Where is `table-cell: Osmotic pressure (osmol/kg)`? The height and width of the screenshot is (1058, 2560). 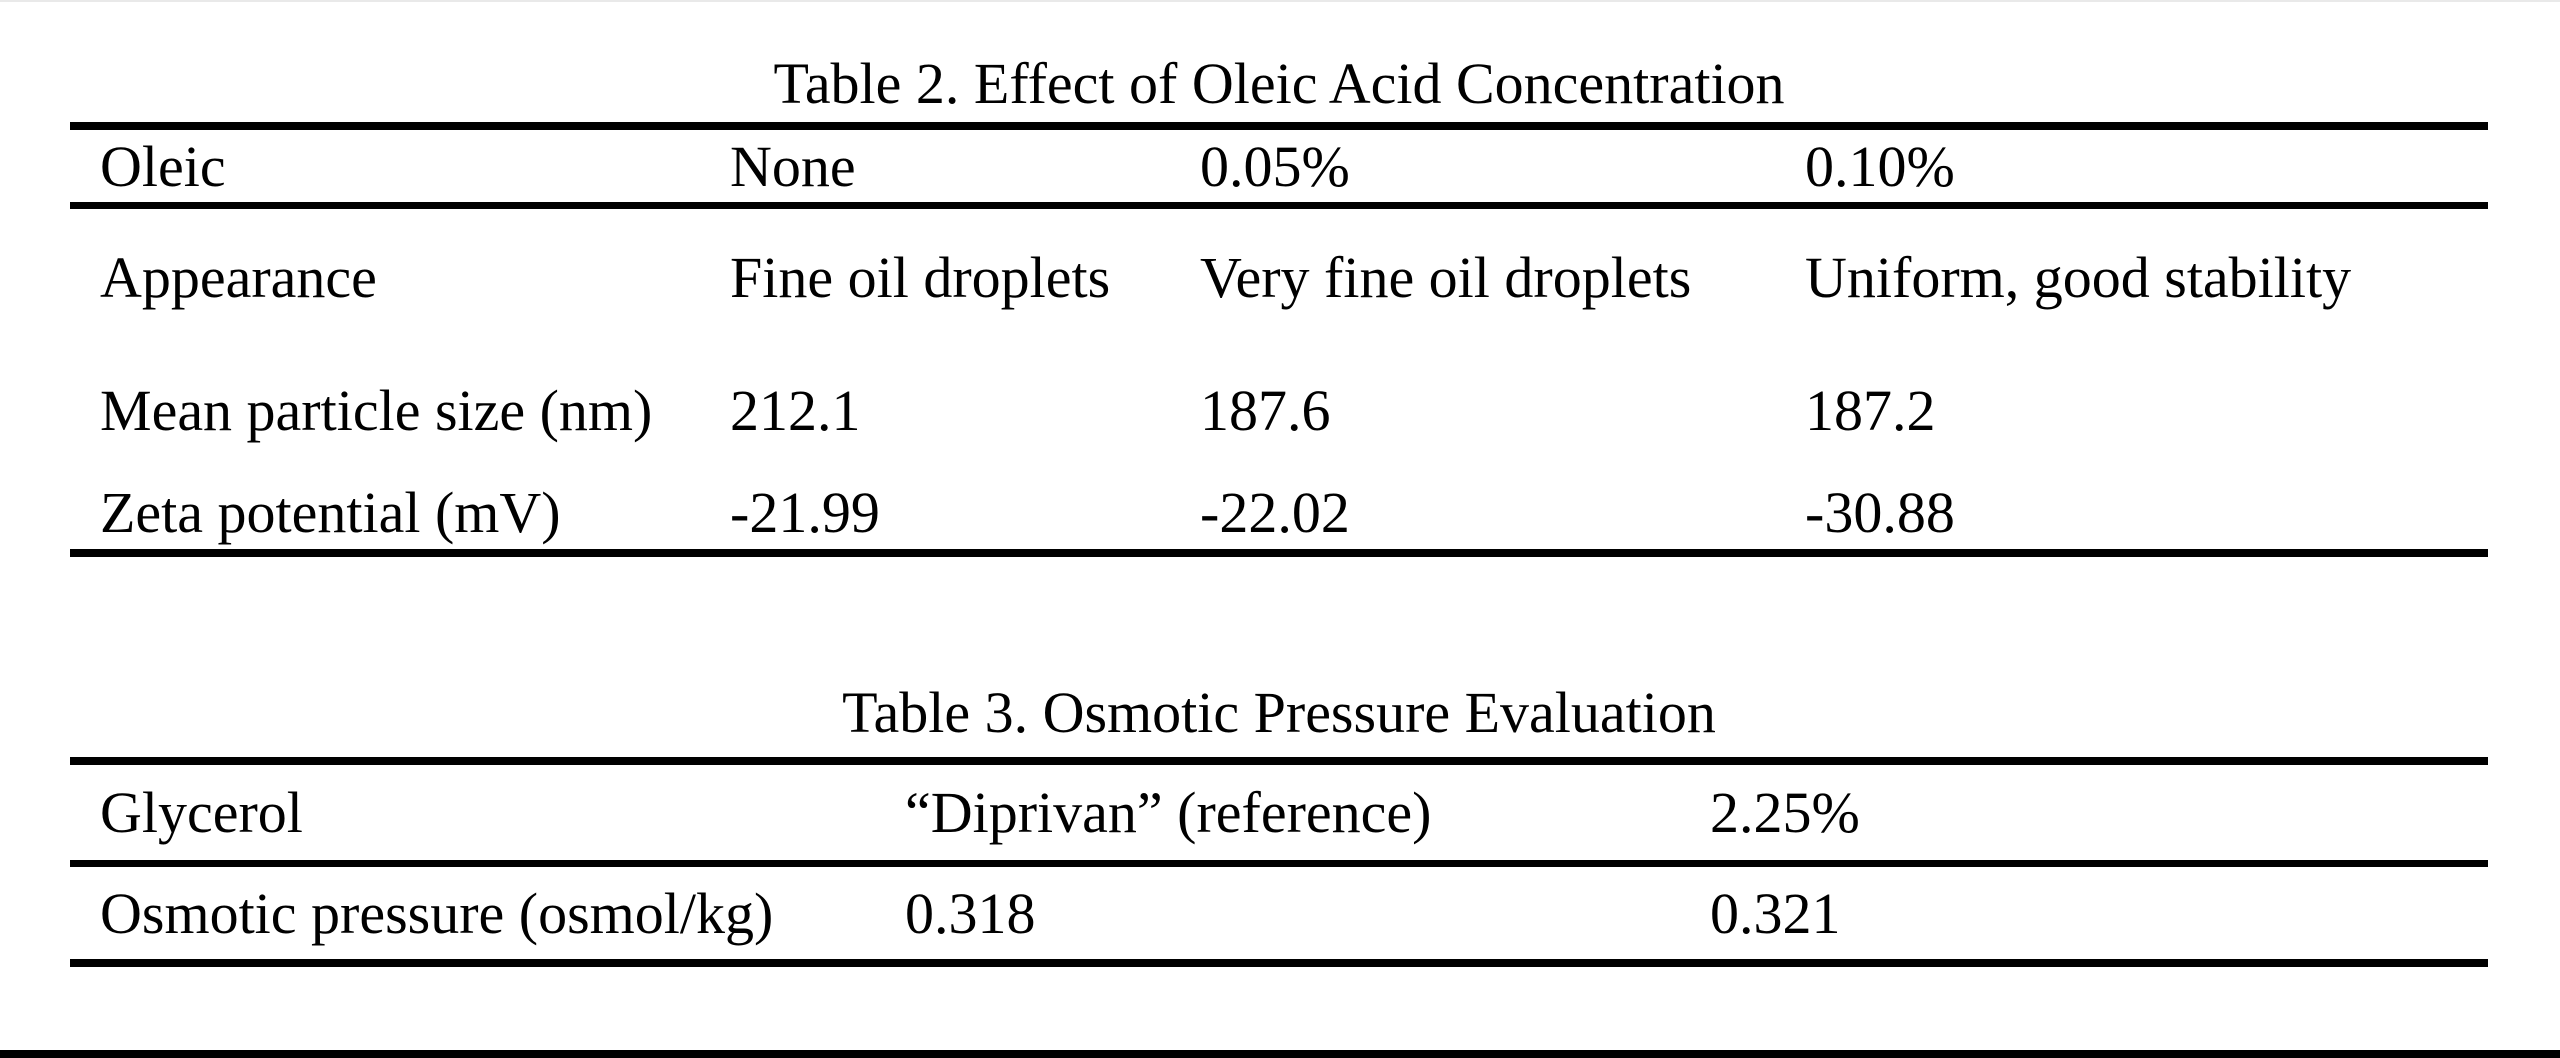 table-cell: Osmotic pressure (osmol/kg) is located at coordinates (437, 913).